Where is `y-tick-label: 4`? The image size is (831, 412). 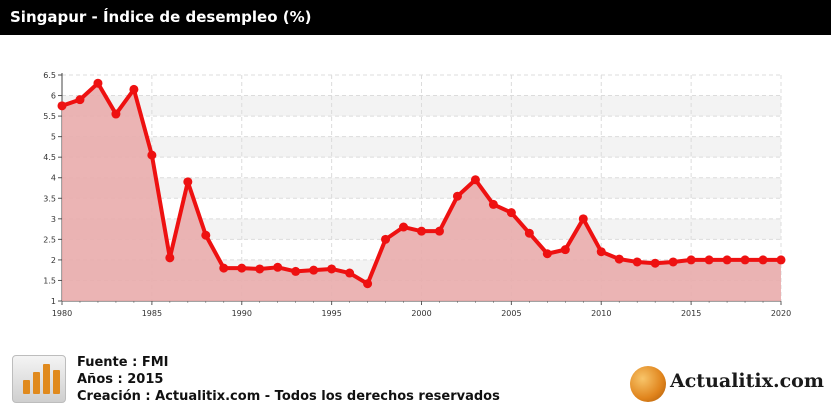
y-tick-label: 4 is located at coordinates (53, 178).